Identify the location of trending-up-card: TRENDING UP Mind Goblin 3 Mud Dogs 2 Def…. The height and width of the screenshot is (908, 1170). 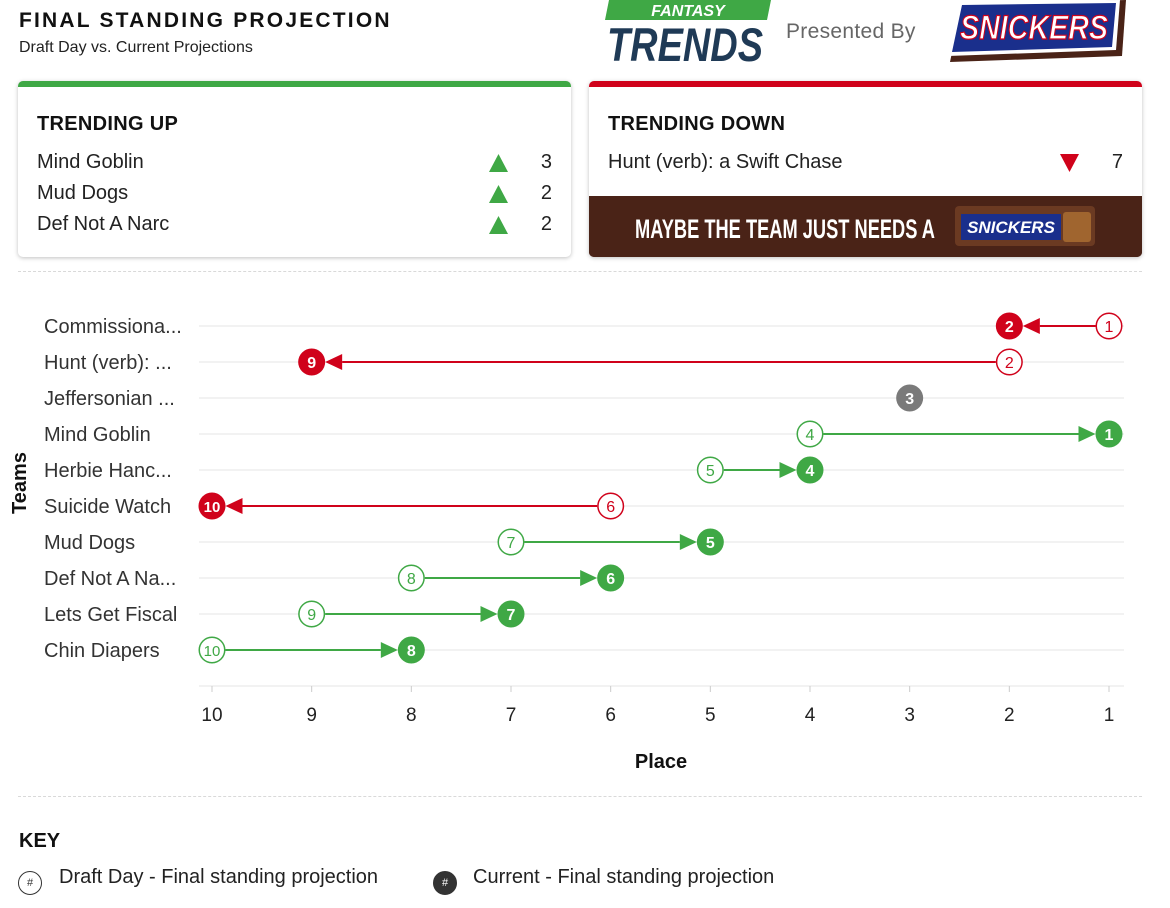
(294, 169).